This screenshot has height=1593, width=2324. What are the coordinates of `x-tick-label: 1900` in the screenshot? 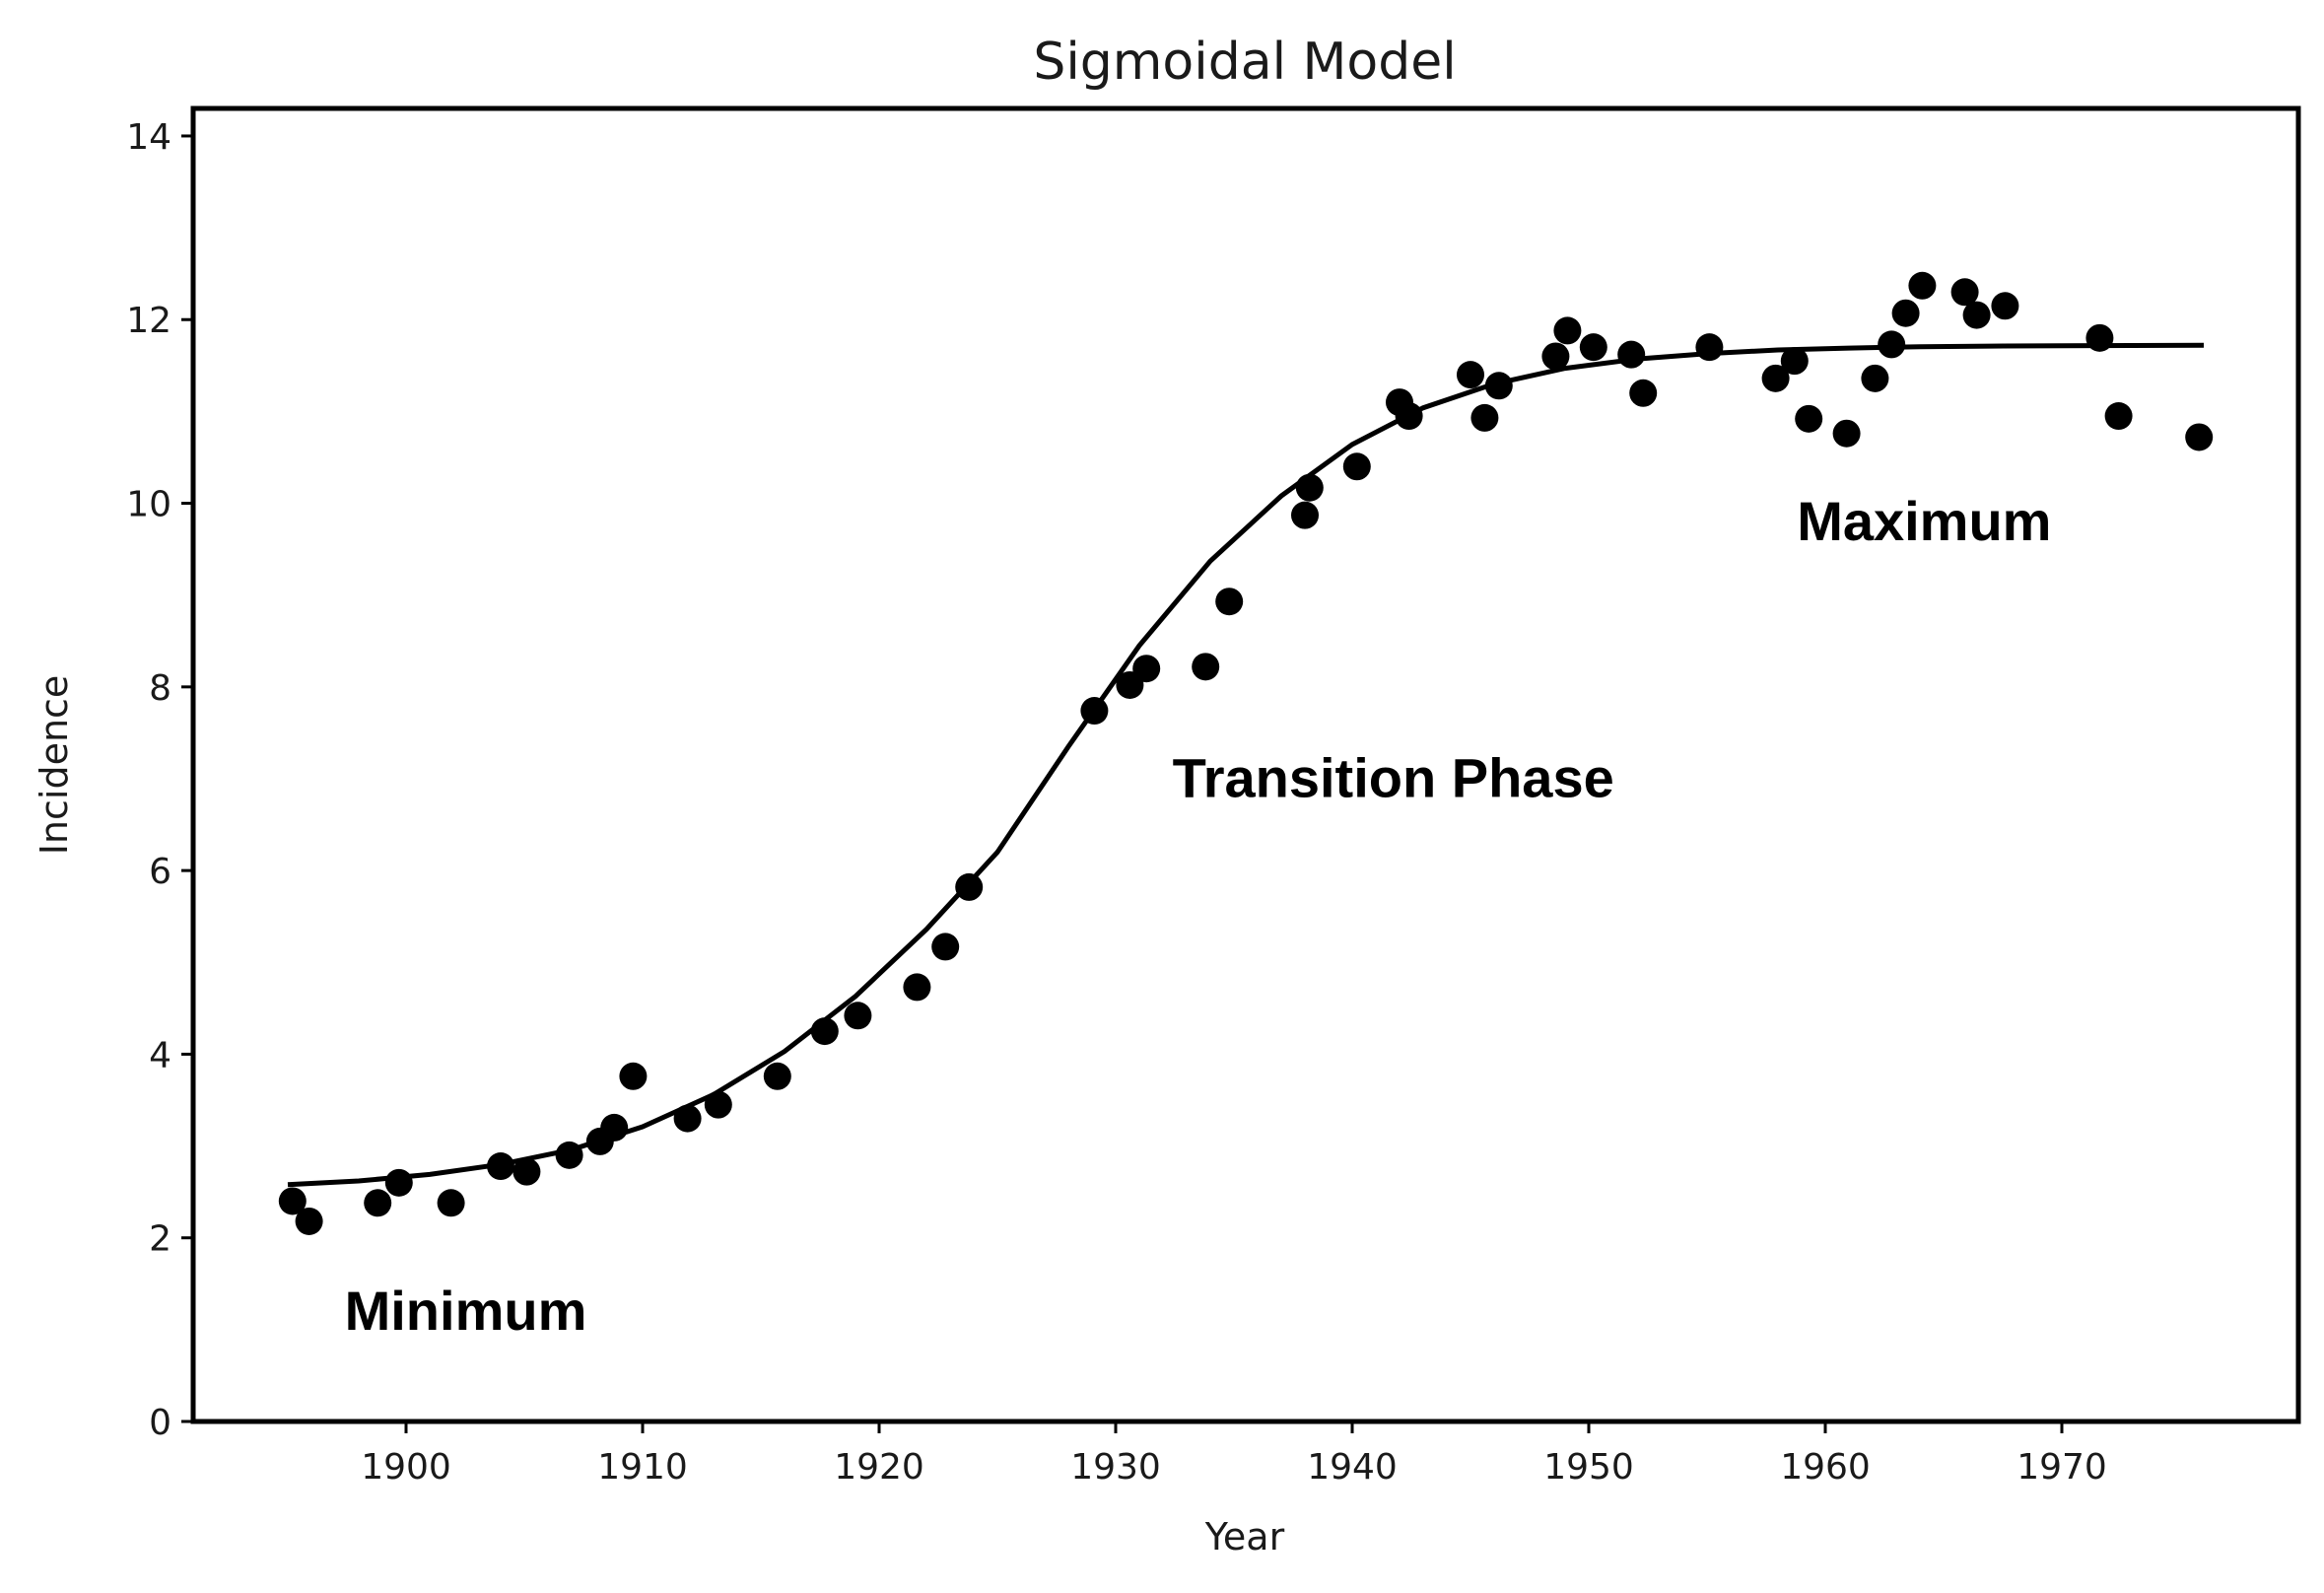 It's located at (406, 1467).